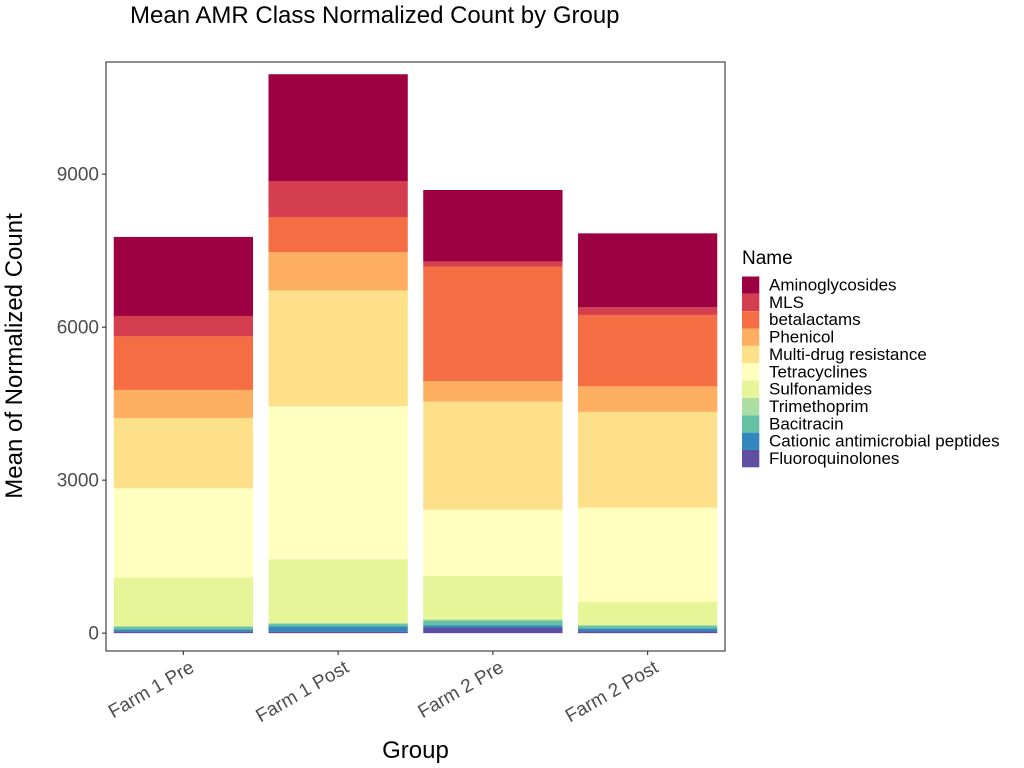  I want to click on legend-label: Tetracyclines, so click(818, 371).